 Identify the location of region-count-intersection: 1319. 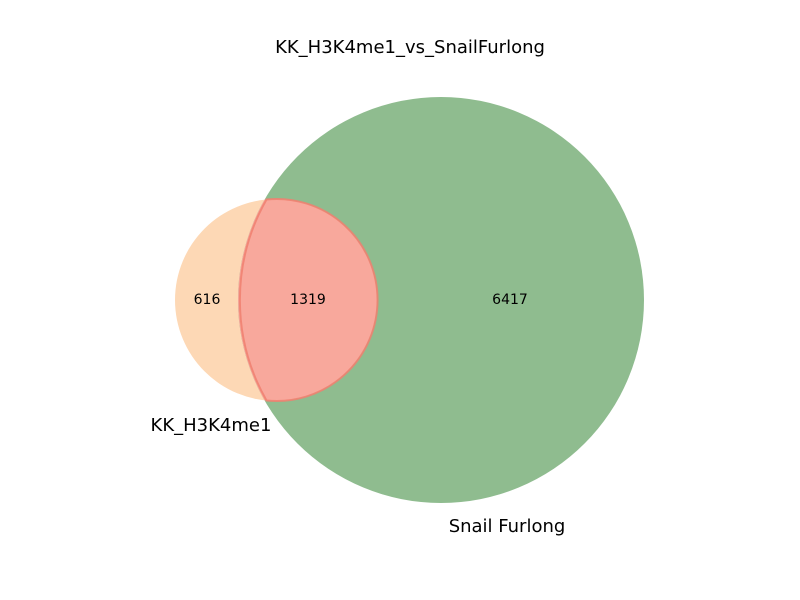
(308, 300).